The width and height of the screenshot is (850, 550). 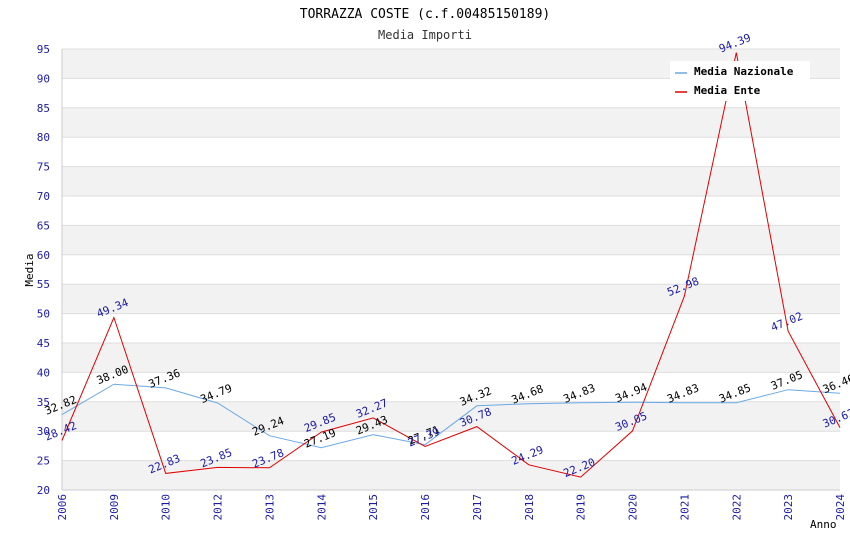 I want to click on y-tick-label: 95, so click(x=43, y=49).